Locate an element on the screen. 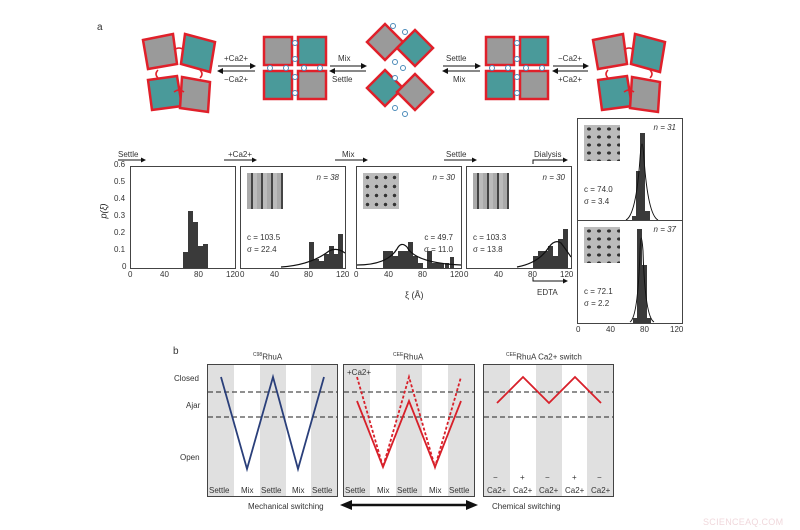 The image size is (800, 530). level-closed: Closed is located at coordinates (186, 378).